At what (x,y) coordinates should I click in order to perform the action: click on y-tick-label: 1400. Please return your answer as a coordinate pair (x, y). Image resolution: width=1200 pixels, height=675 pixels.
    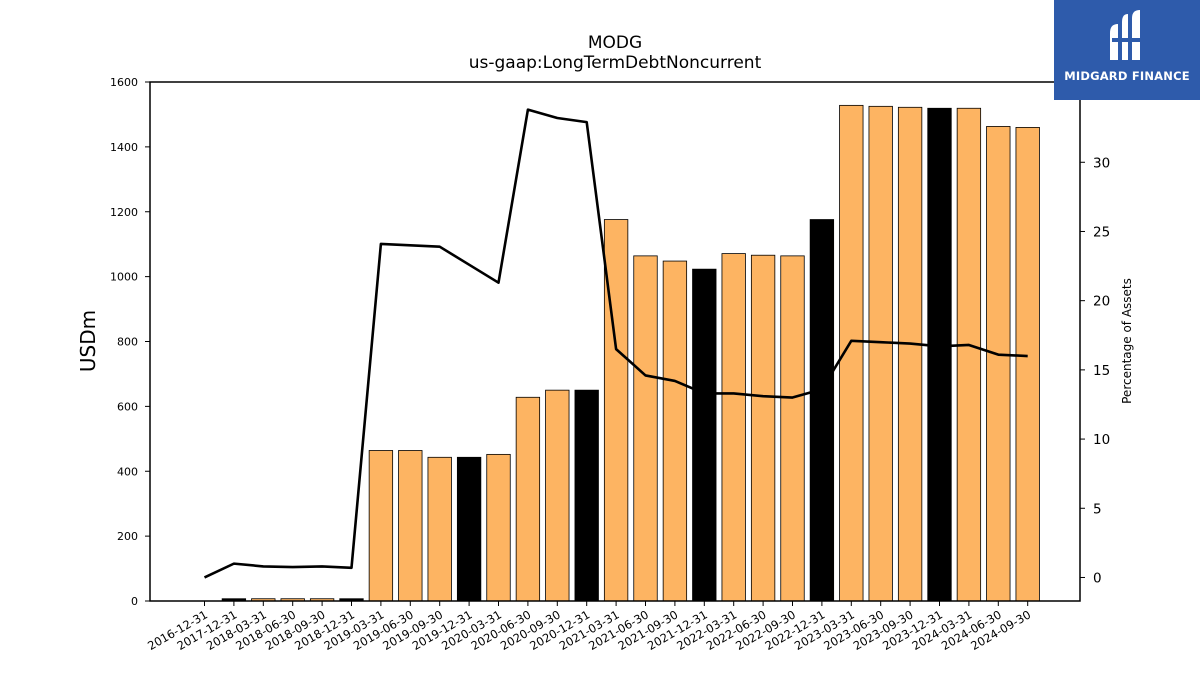
    Looking at the image, I should click on (124, 147).